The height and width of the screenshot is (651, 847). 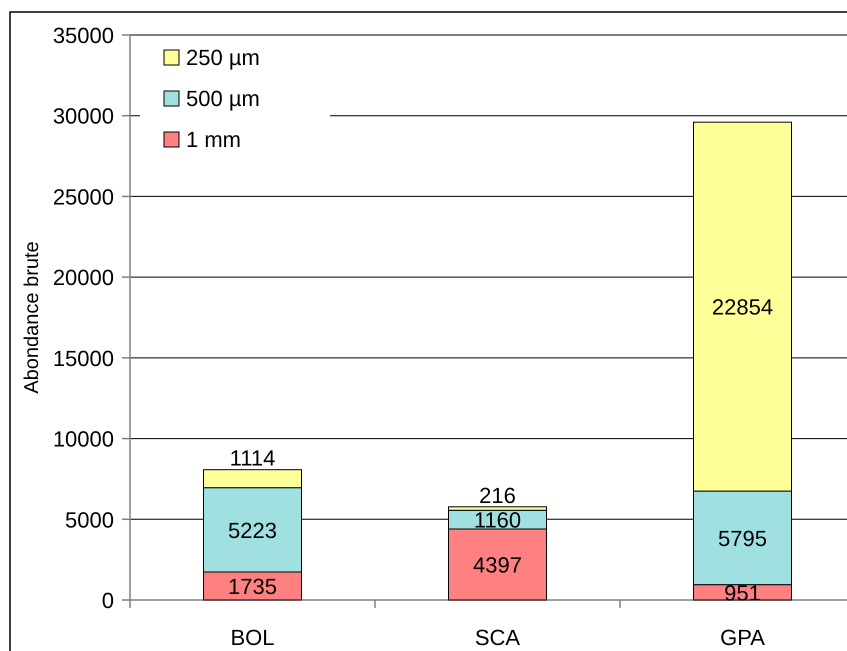 I want to click on data-label: 22854, so click(x=743, y=307).